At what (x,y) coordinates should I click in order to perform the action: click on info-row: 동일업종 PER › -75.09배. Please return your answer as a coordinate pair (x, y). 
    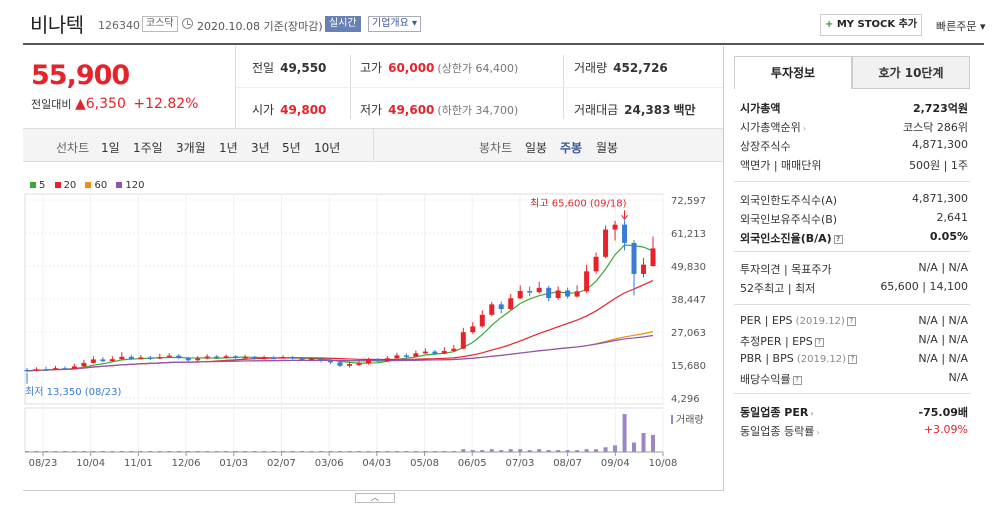
    Looking at the image, I should click on (854, 413).